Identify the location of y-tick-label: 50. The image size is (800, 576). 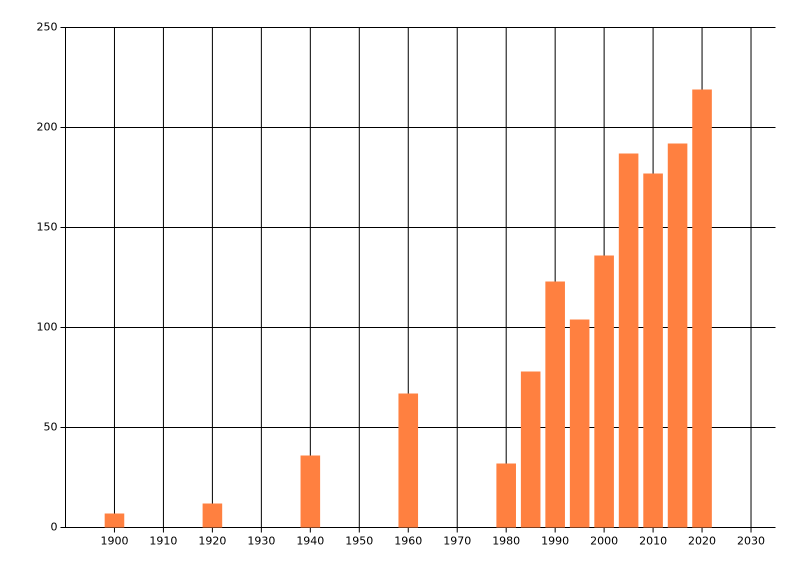
(51, 427).